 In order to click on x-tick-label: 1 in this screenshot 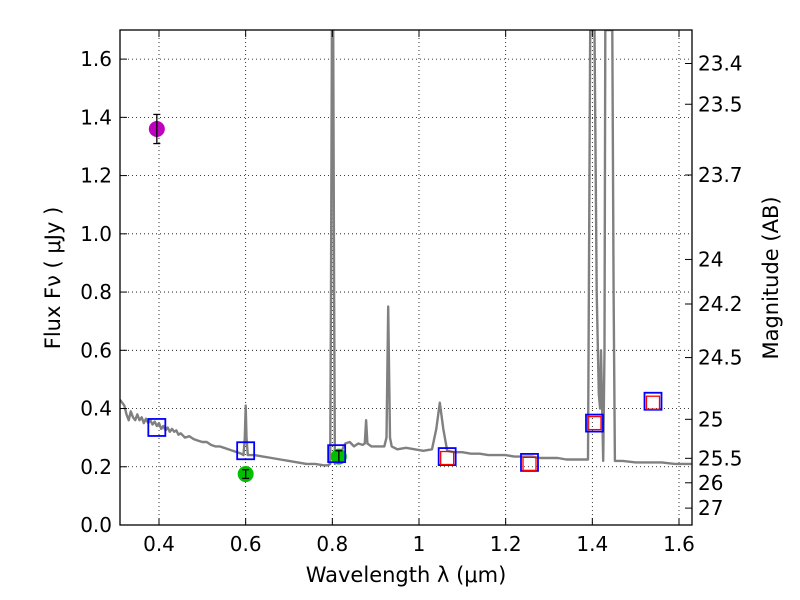, I will do `click(419, 544)`.